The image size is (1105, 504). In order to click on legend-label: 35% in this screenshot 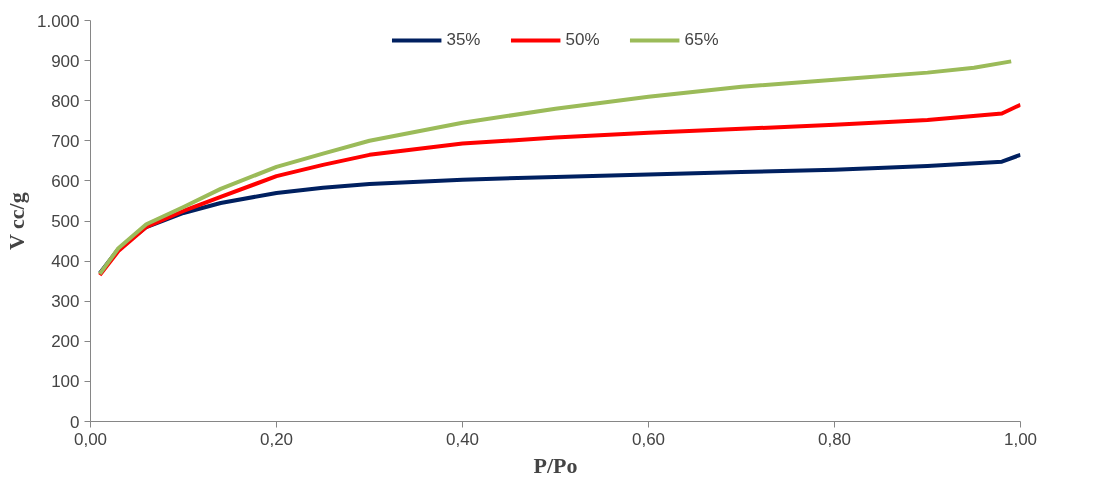, I will do `click(463, 40)`.